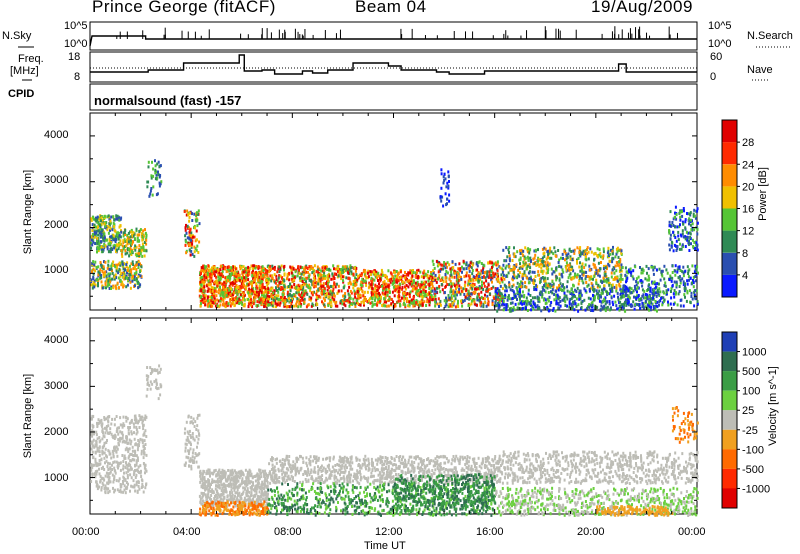 The image size is (800, 554). I want to click on nsky-panel-frame, so click(393, 36).